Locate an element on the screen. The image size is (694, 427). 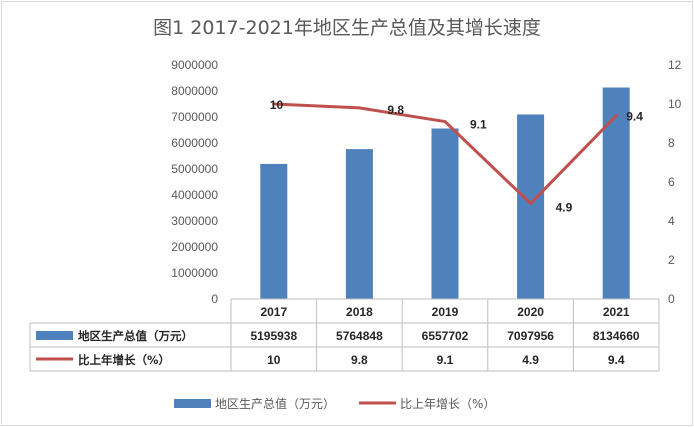
right-axis-tick-label: 2 is located at coordinates (671, 260).